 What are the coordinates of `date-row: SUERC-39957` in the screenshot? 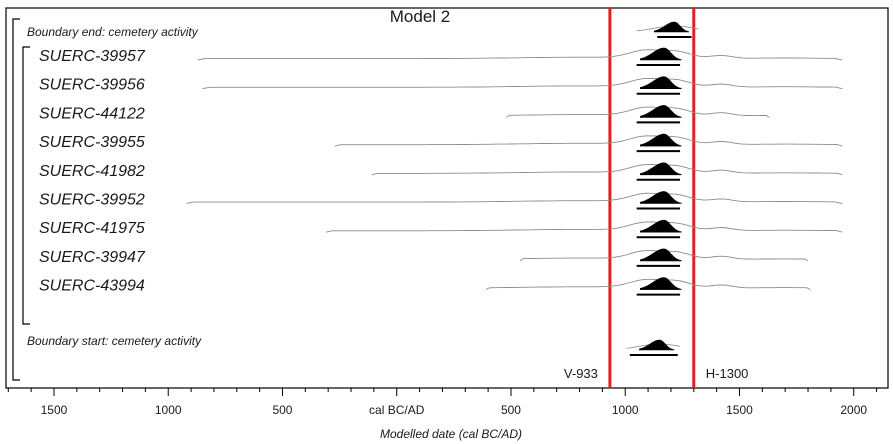 It's located at (441, 56).